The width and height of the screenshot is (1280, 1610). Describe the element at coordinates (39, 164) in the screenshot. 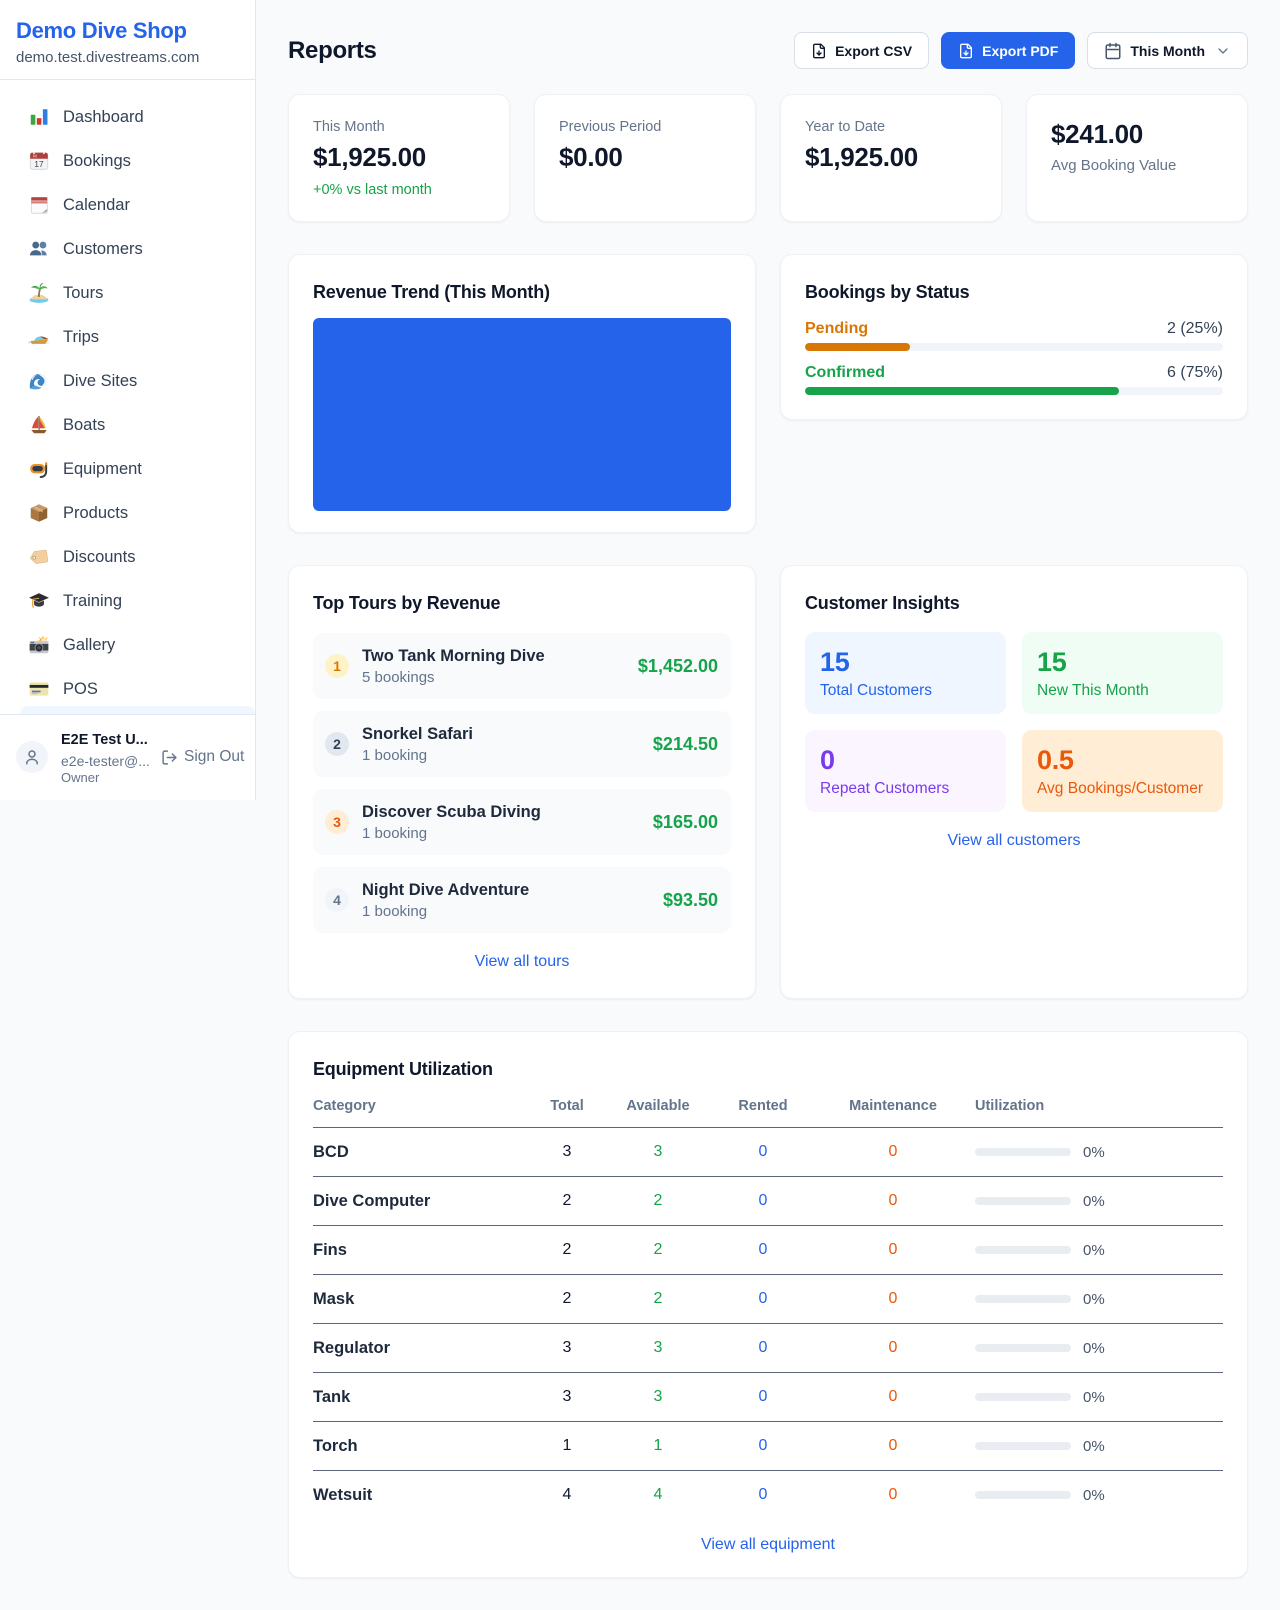

I see `svg-text: 17` at that location.